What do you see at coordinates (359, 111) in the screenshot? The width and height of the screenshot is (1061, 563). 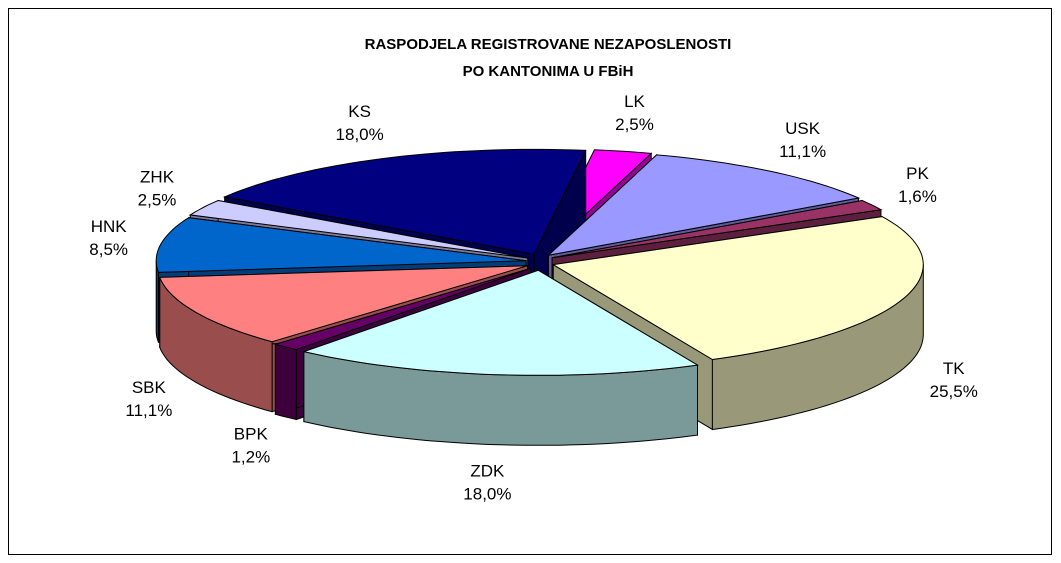 I see `slice-label: KS` at bounding box center [359, 111].